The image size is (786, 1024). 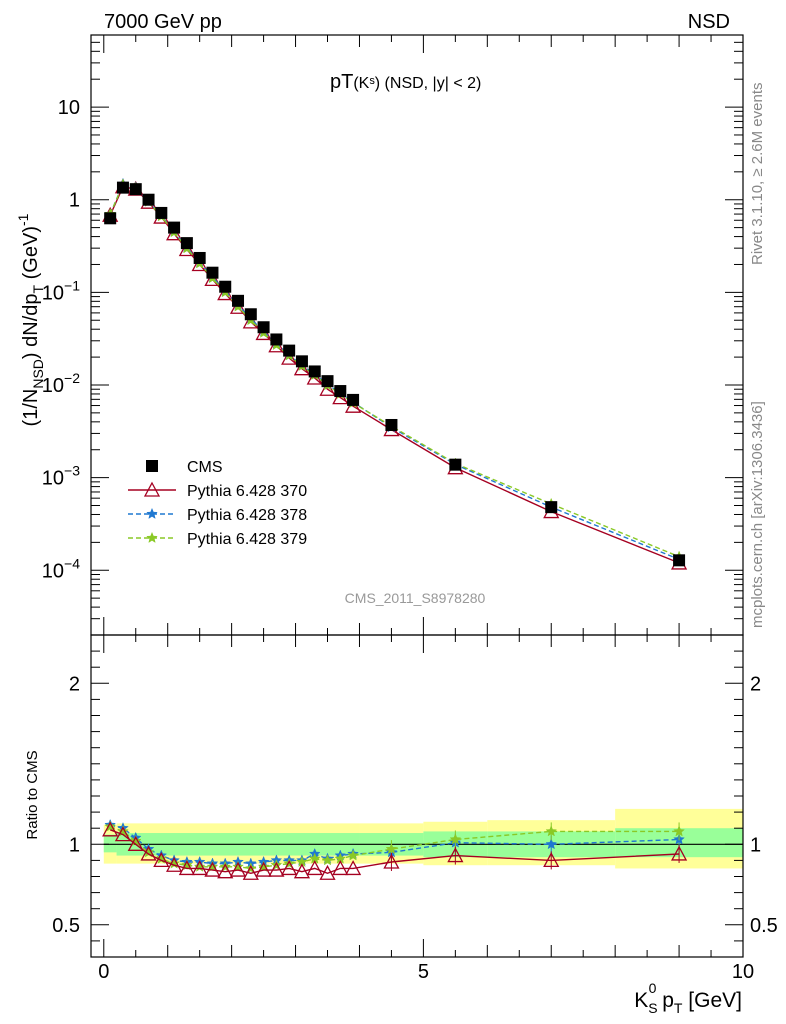 What do you see at coordinates (755, 684) in the screenshot?
I see `ratio-y-tick-label-right-2: 2` at bounding box center [755, 684].